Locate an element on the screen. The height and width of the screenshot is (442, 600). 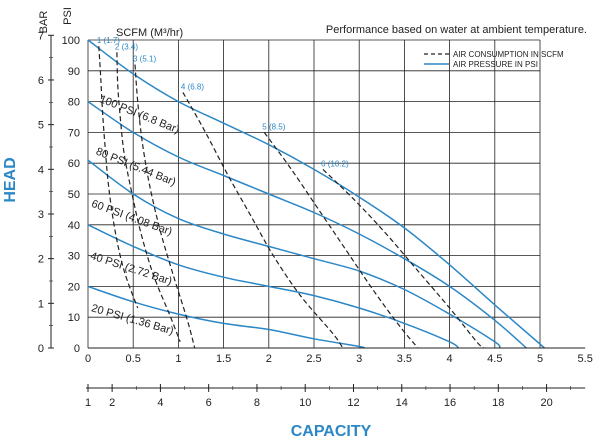
x-tick-label: 1 is located at coordinates (178, 359).